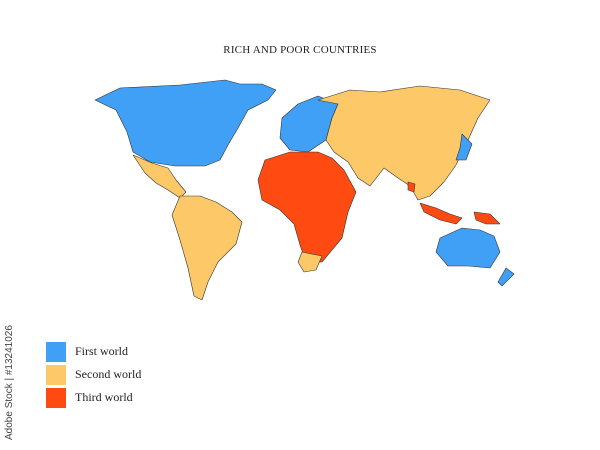 The width and height of the screenshot is (600, 450). I want to click on legend: First world Second world Third world, so click(93, 374).